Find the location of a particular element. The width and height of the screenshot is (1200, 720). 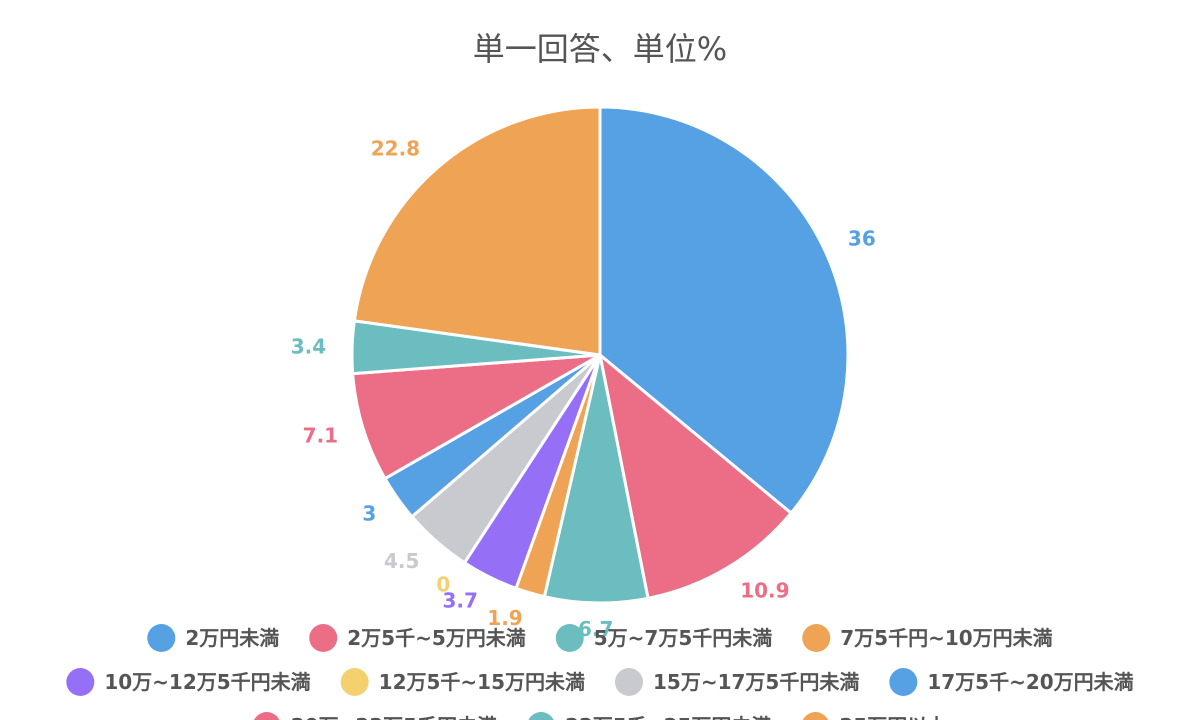

legend-item: 7万5千円~10万円未満 is located at coordinates (927, 638).